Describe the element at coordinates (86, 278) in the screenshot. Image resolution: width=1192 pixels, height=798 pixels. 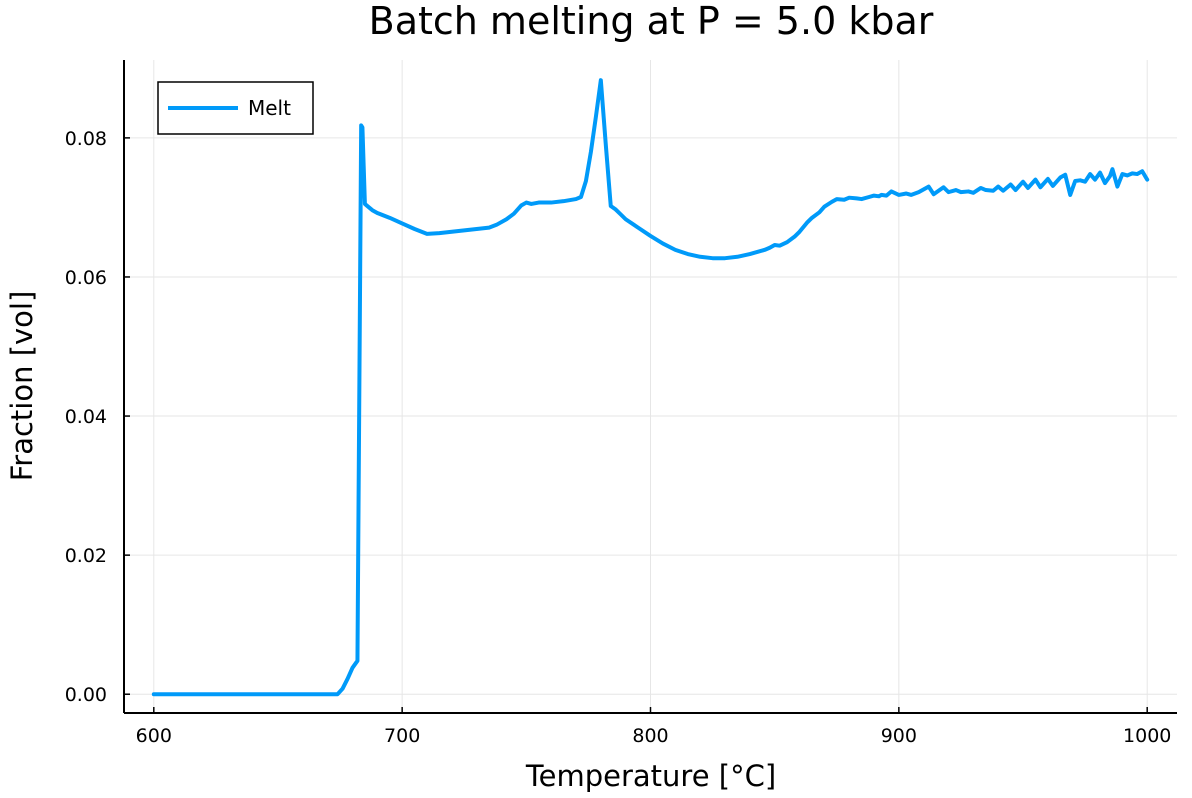
I see `y-tick-label: 0.06` at that location.